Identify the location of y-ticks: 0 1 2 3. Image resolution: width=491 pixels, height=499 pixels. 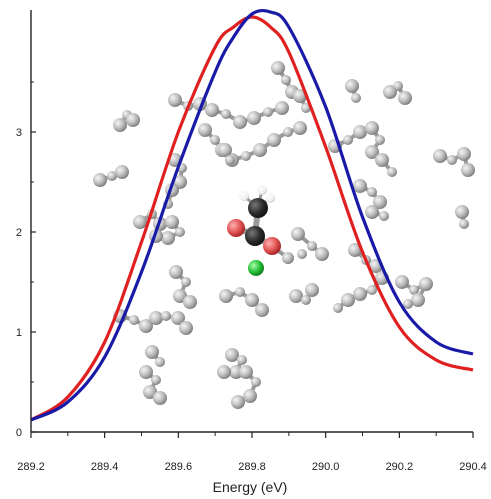
(26, 260).